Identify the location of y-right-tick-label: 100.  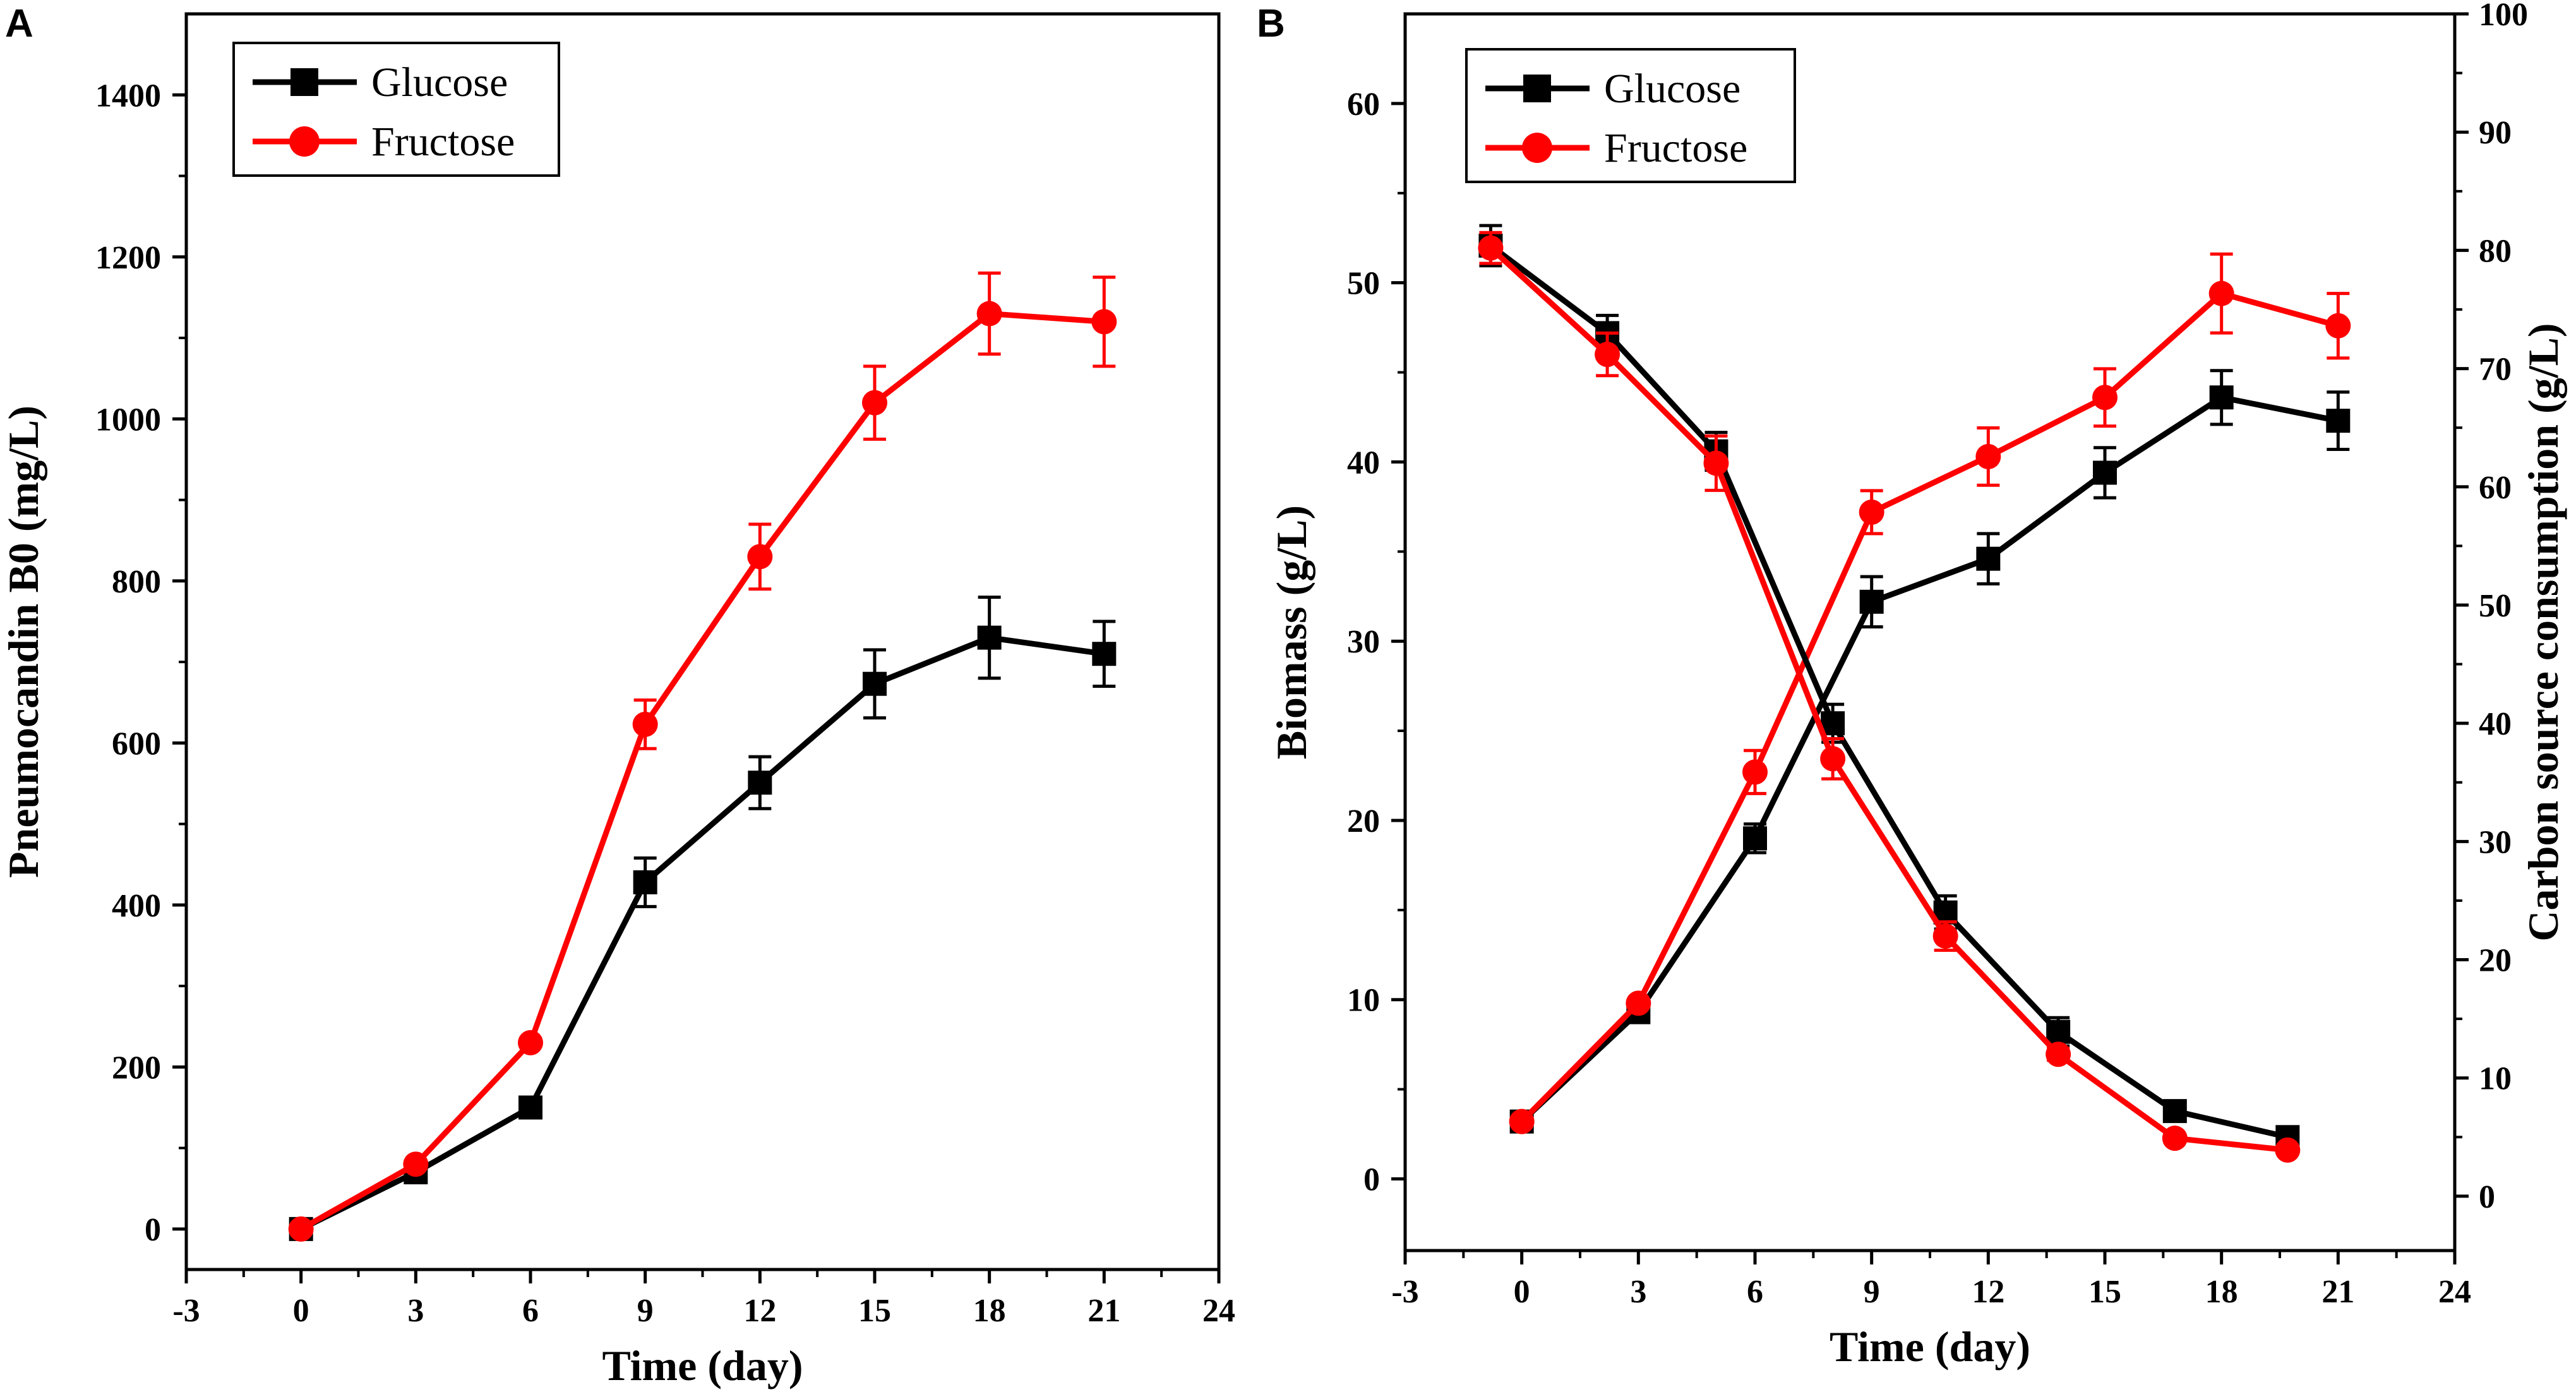
(2503, 16).